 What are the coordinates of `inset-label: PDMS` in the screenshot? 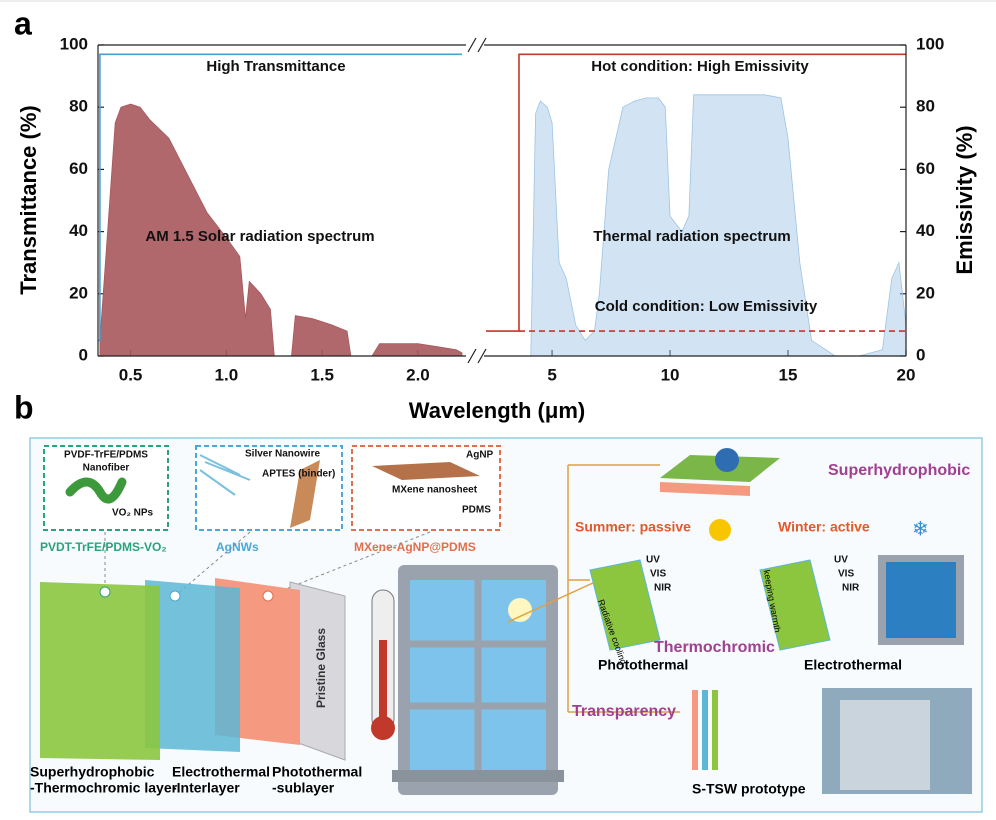 It's located at (476, 510).